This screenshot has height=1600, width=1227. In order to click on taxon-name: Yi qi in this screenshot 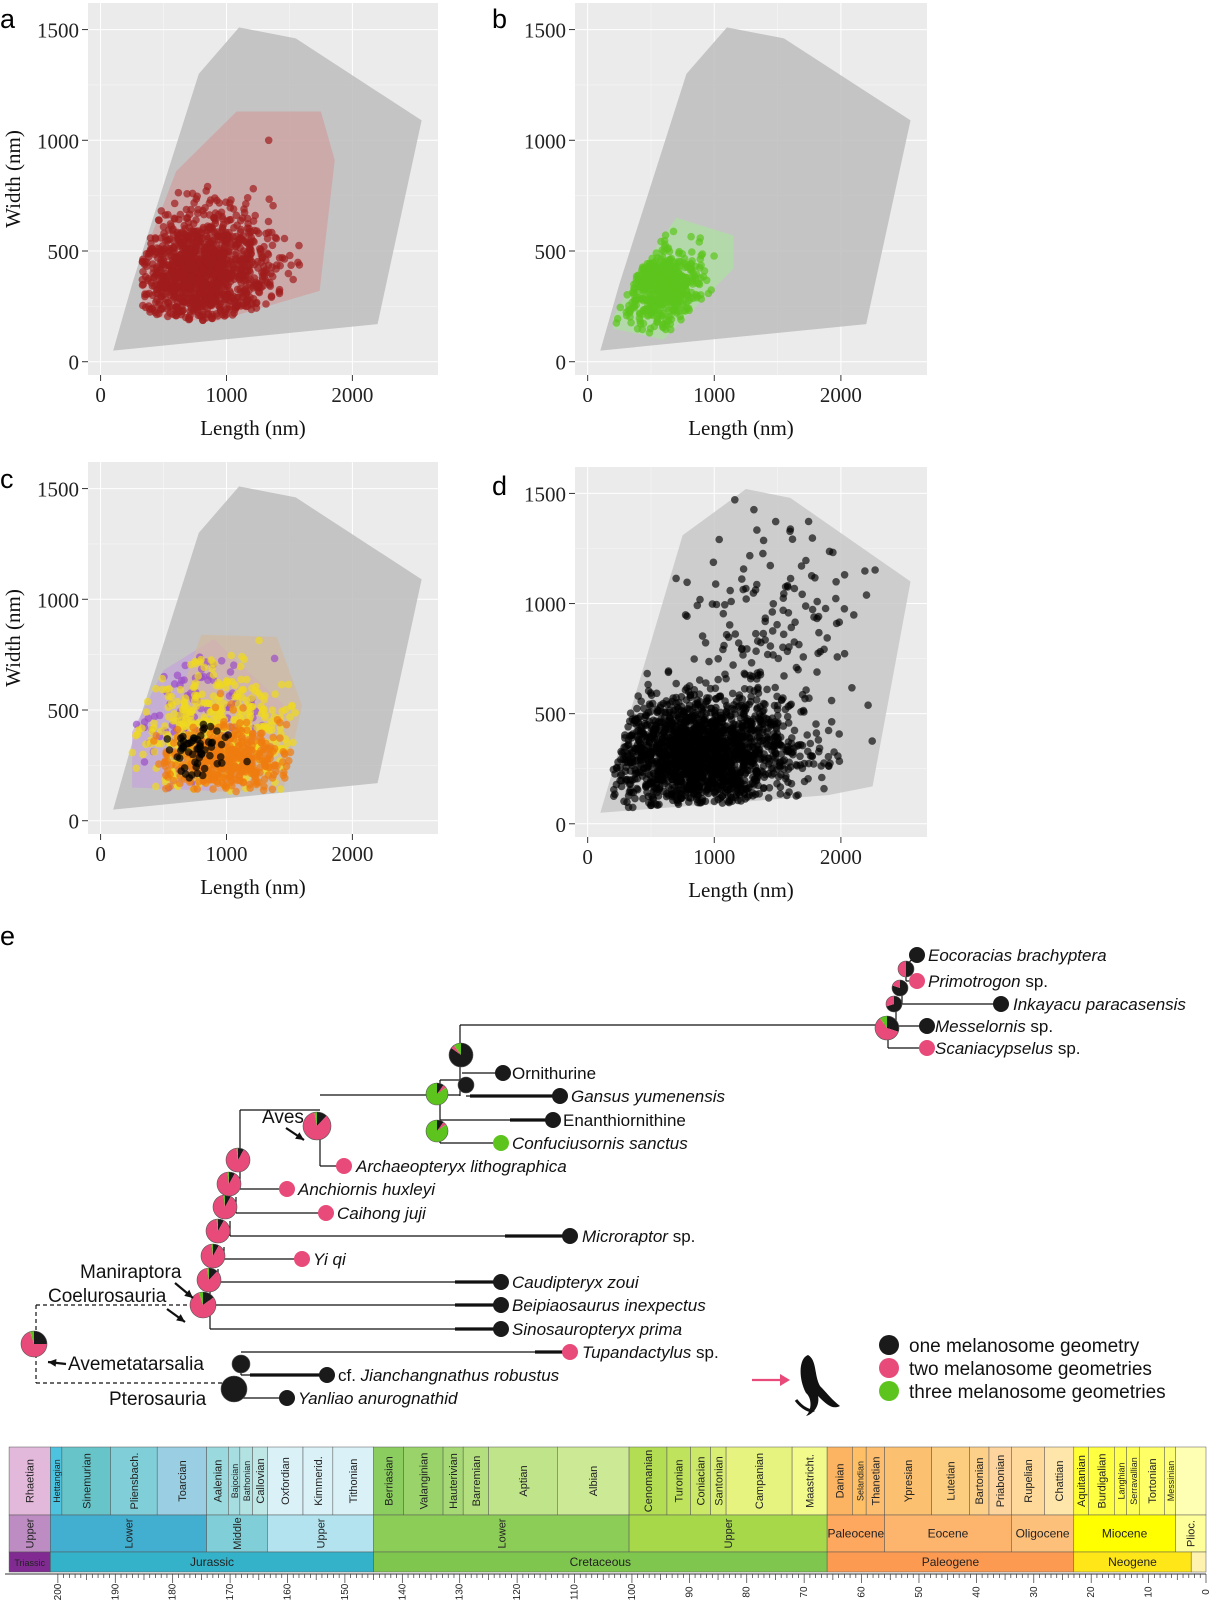, I will do `click(330, 1259)`.